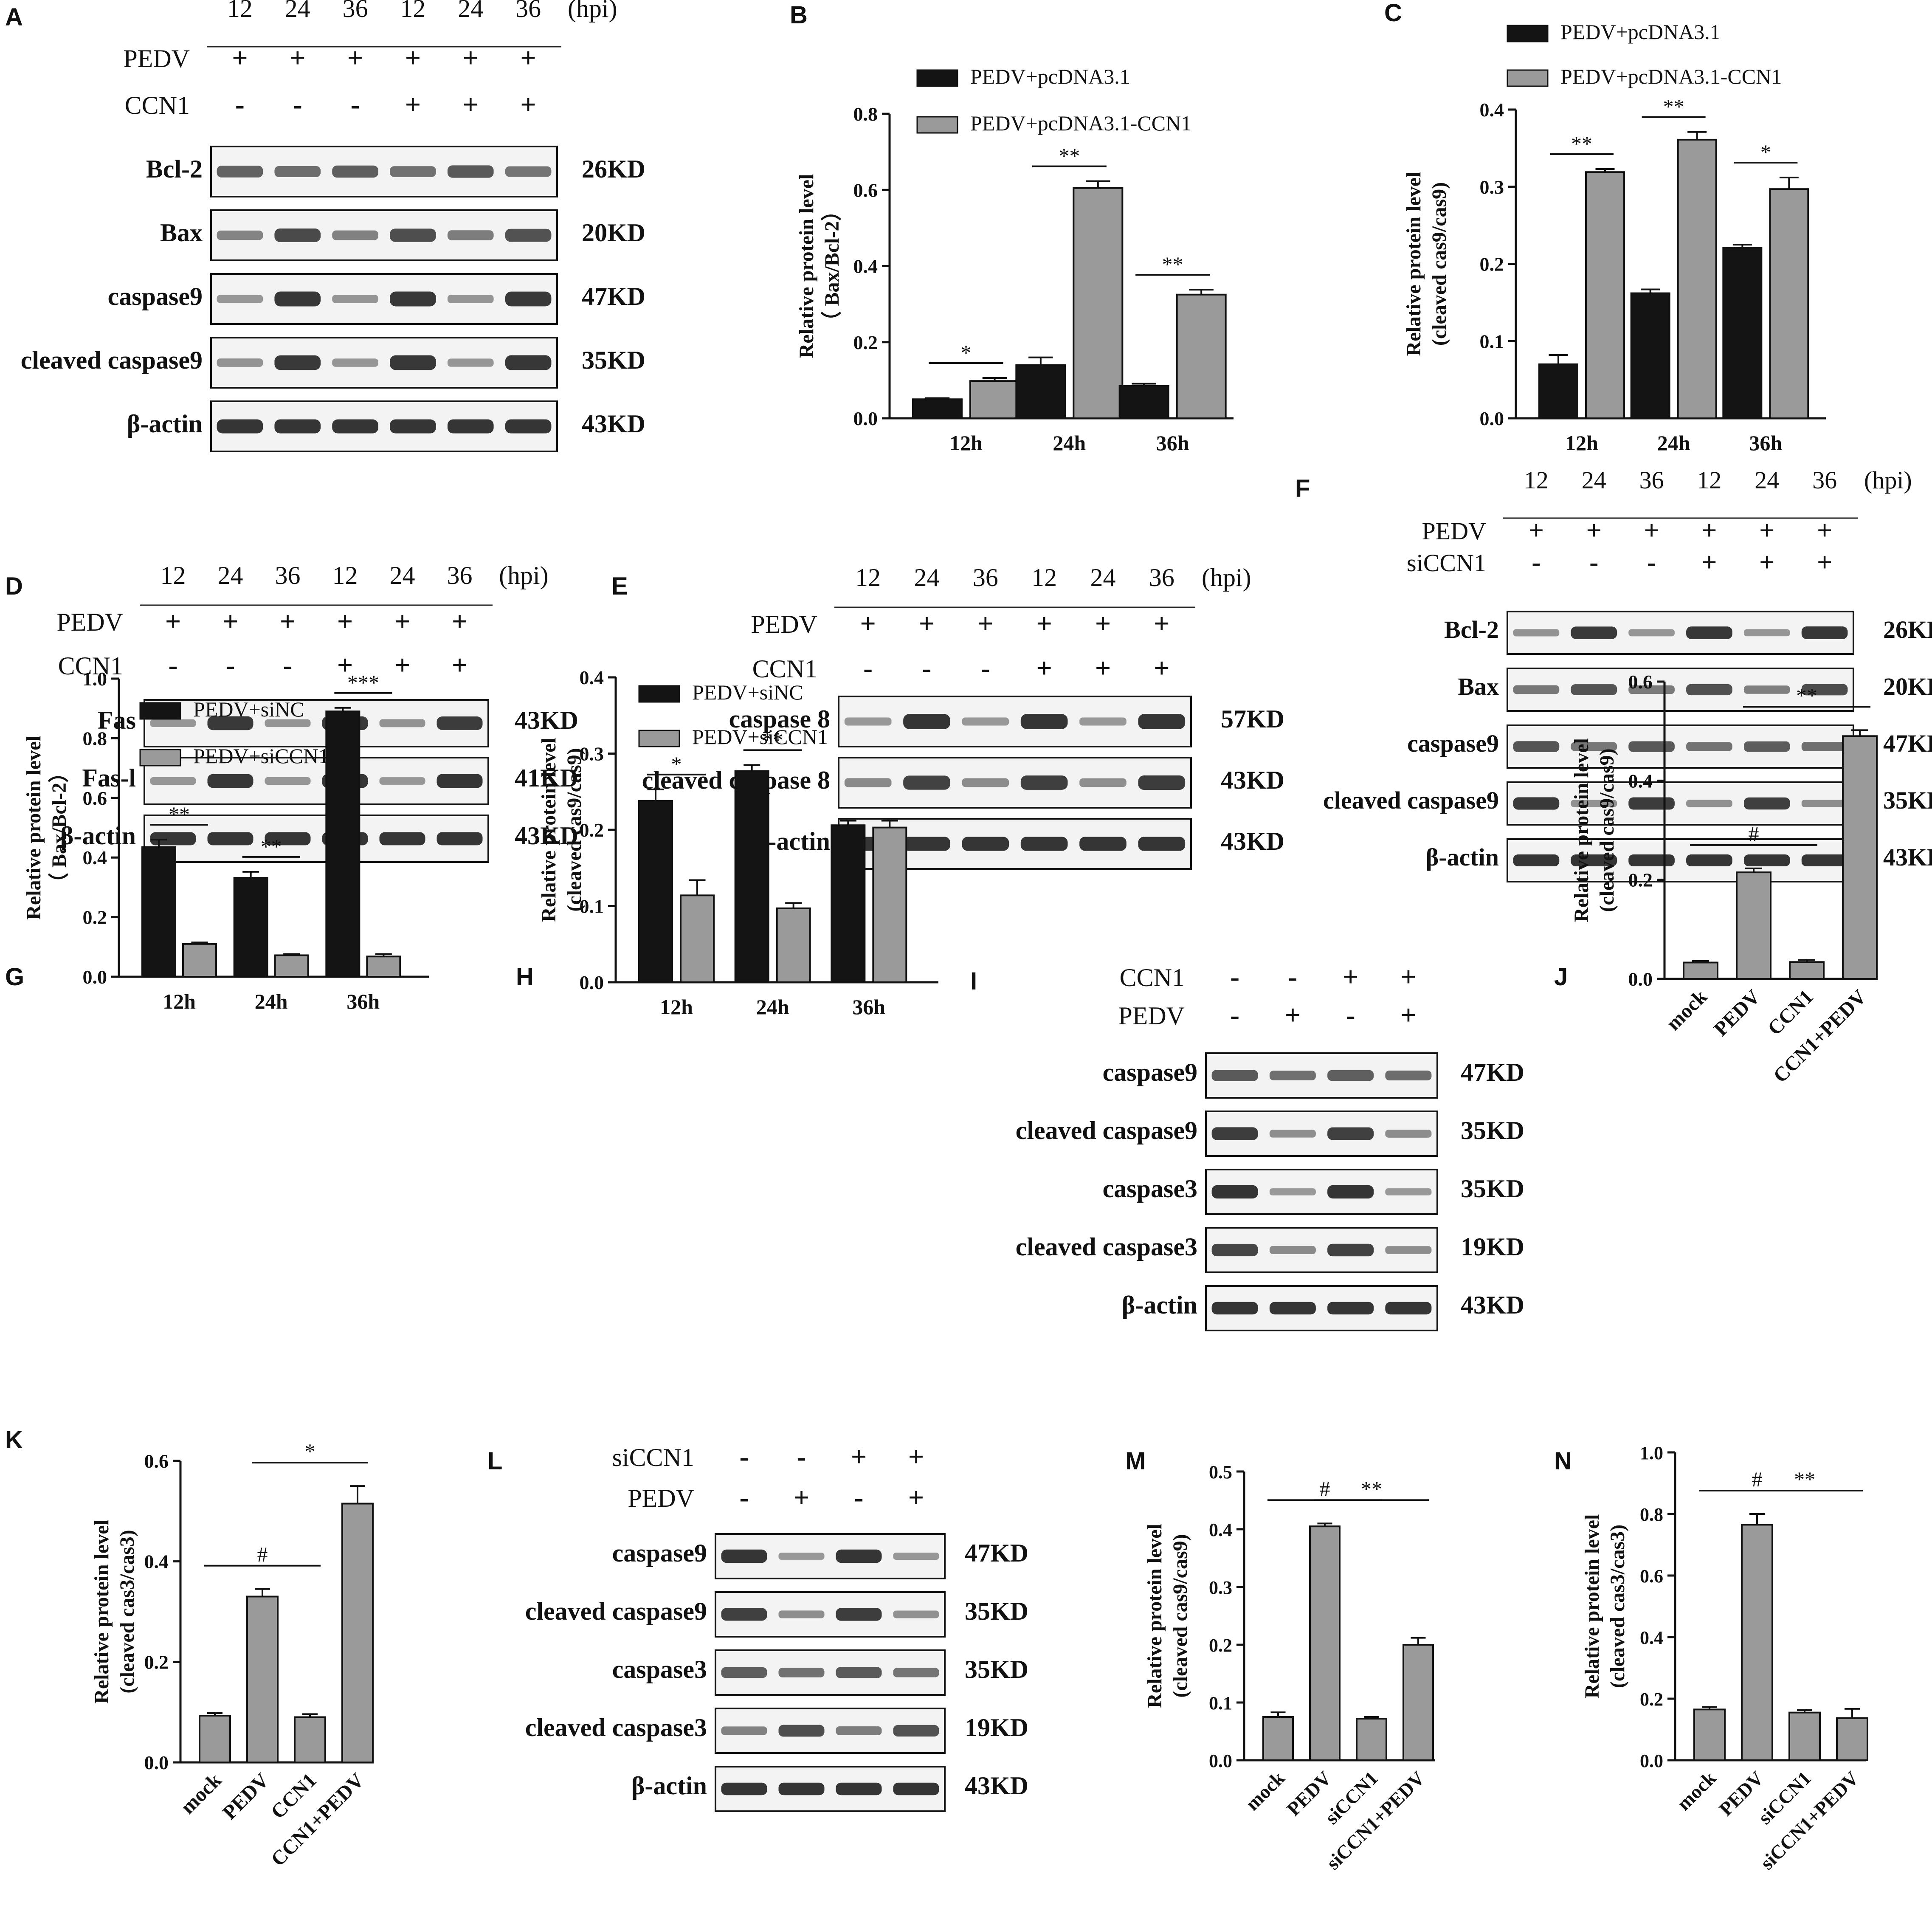 The image size is (1932, 1914). What do you see at coordinates (747, 692) in the screenshot?
I see `legend-label: PEDV+siNC` at bounding box center [747, 692].